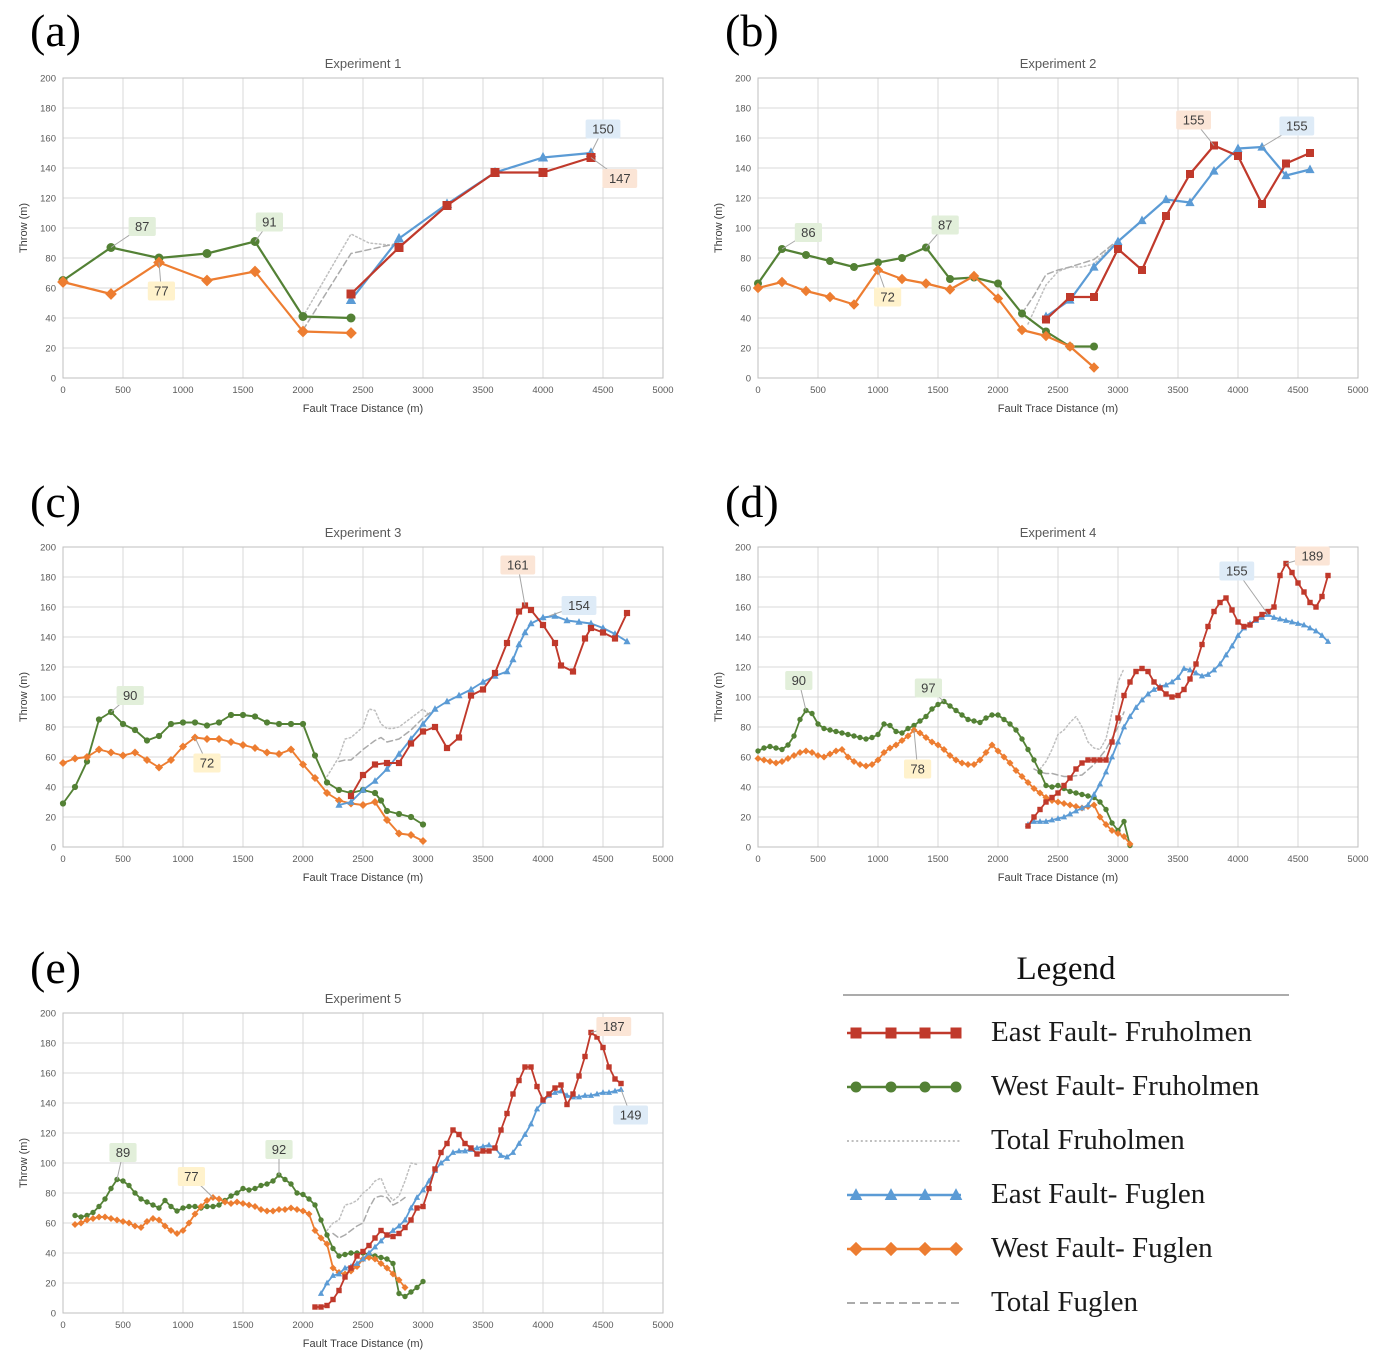 The width and height of the screenshot is (1390, 1364). Describe the element at coordinates (904, 1140) in the screenshot. I see `dashed-line-sample-icon` at that location.